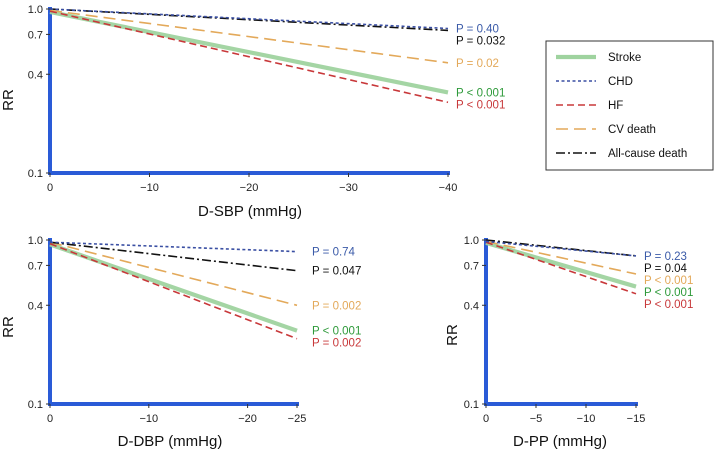  What do you see at coordinates (615, 106) in the screenshot?
I see `legend-label-hf: HF` at bounding box center [615, 106].